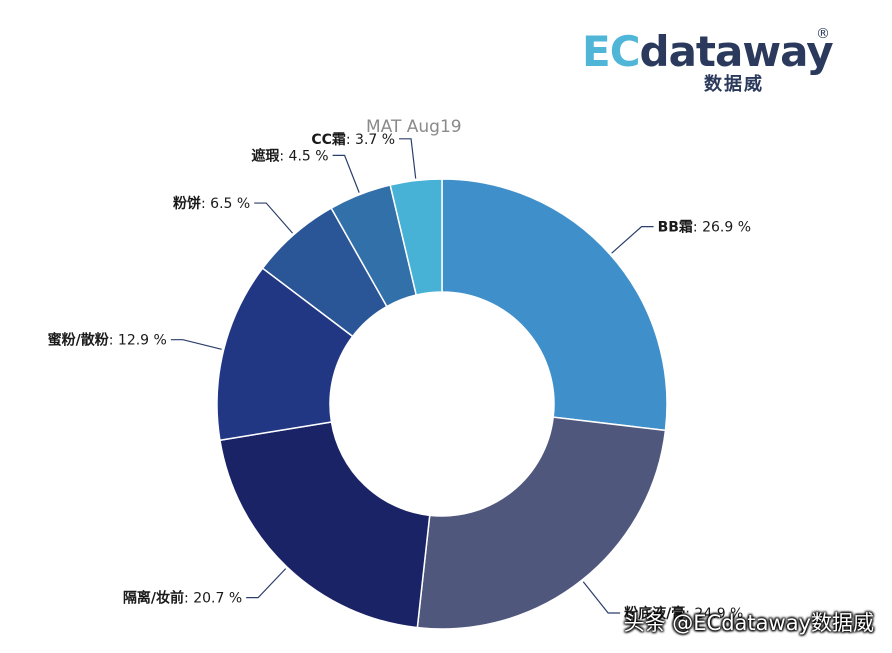  Describe the element at coordinates (416, 237) in the screenshot. I see `slice-cc` at that location.